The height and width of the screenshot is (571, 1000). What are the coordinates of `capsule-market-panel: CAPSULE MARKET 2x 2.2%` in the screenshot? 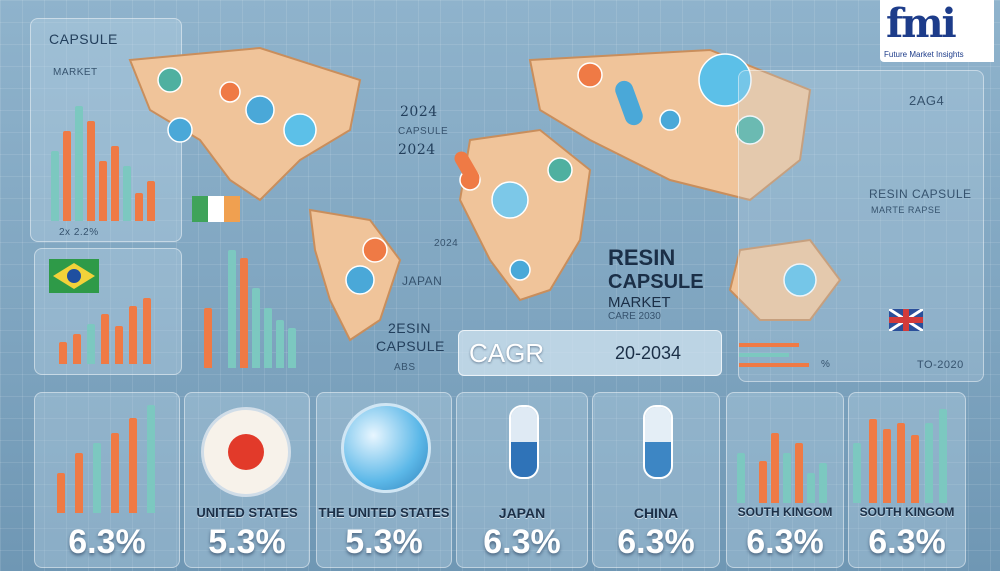 It's located at (106, 130).